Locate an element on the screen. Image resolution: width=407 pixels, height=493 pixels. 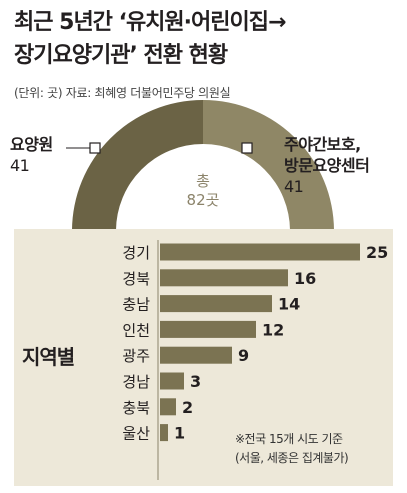
nursing-home-name: 요양원 is located at coordinates (31, 144).